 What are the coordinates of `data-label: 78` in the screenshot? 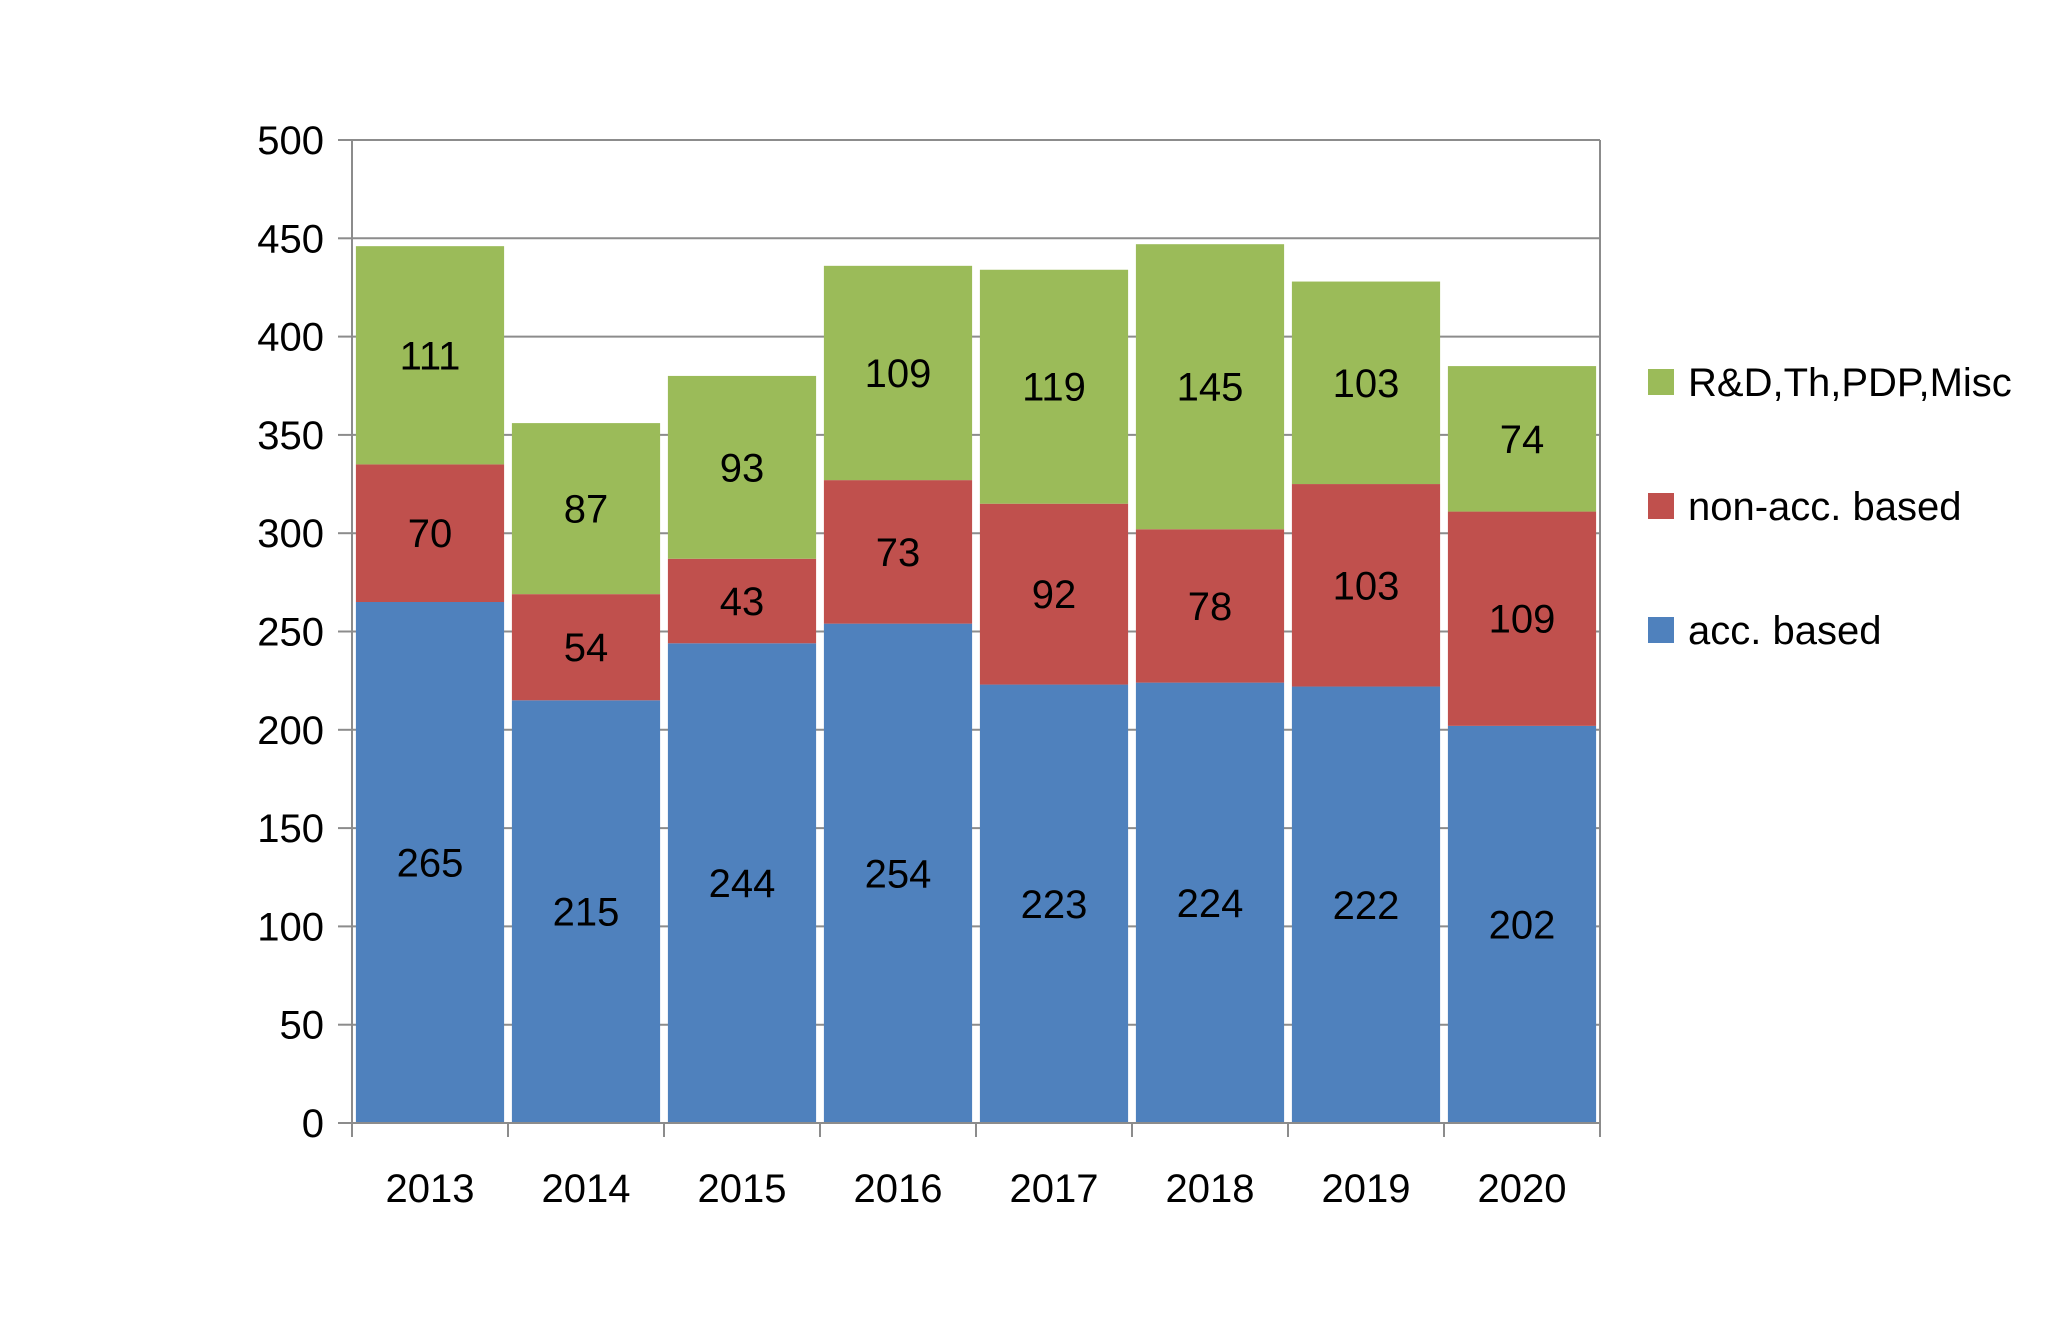 It's located at (1210, 607).